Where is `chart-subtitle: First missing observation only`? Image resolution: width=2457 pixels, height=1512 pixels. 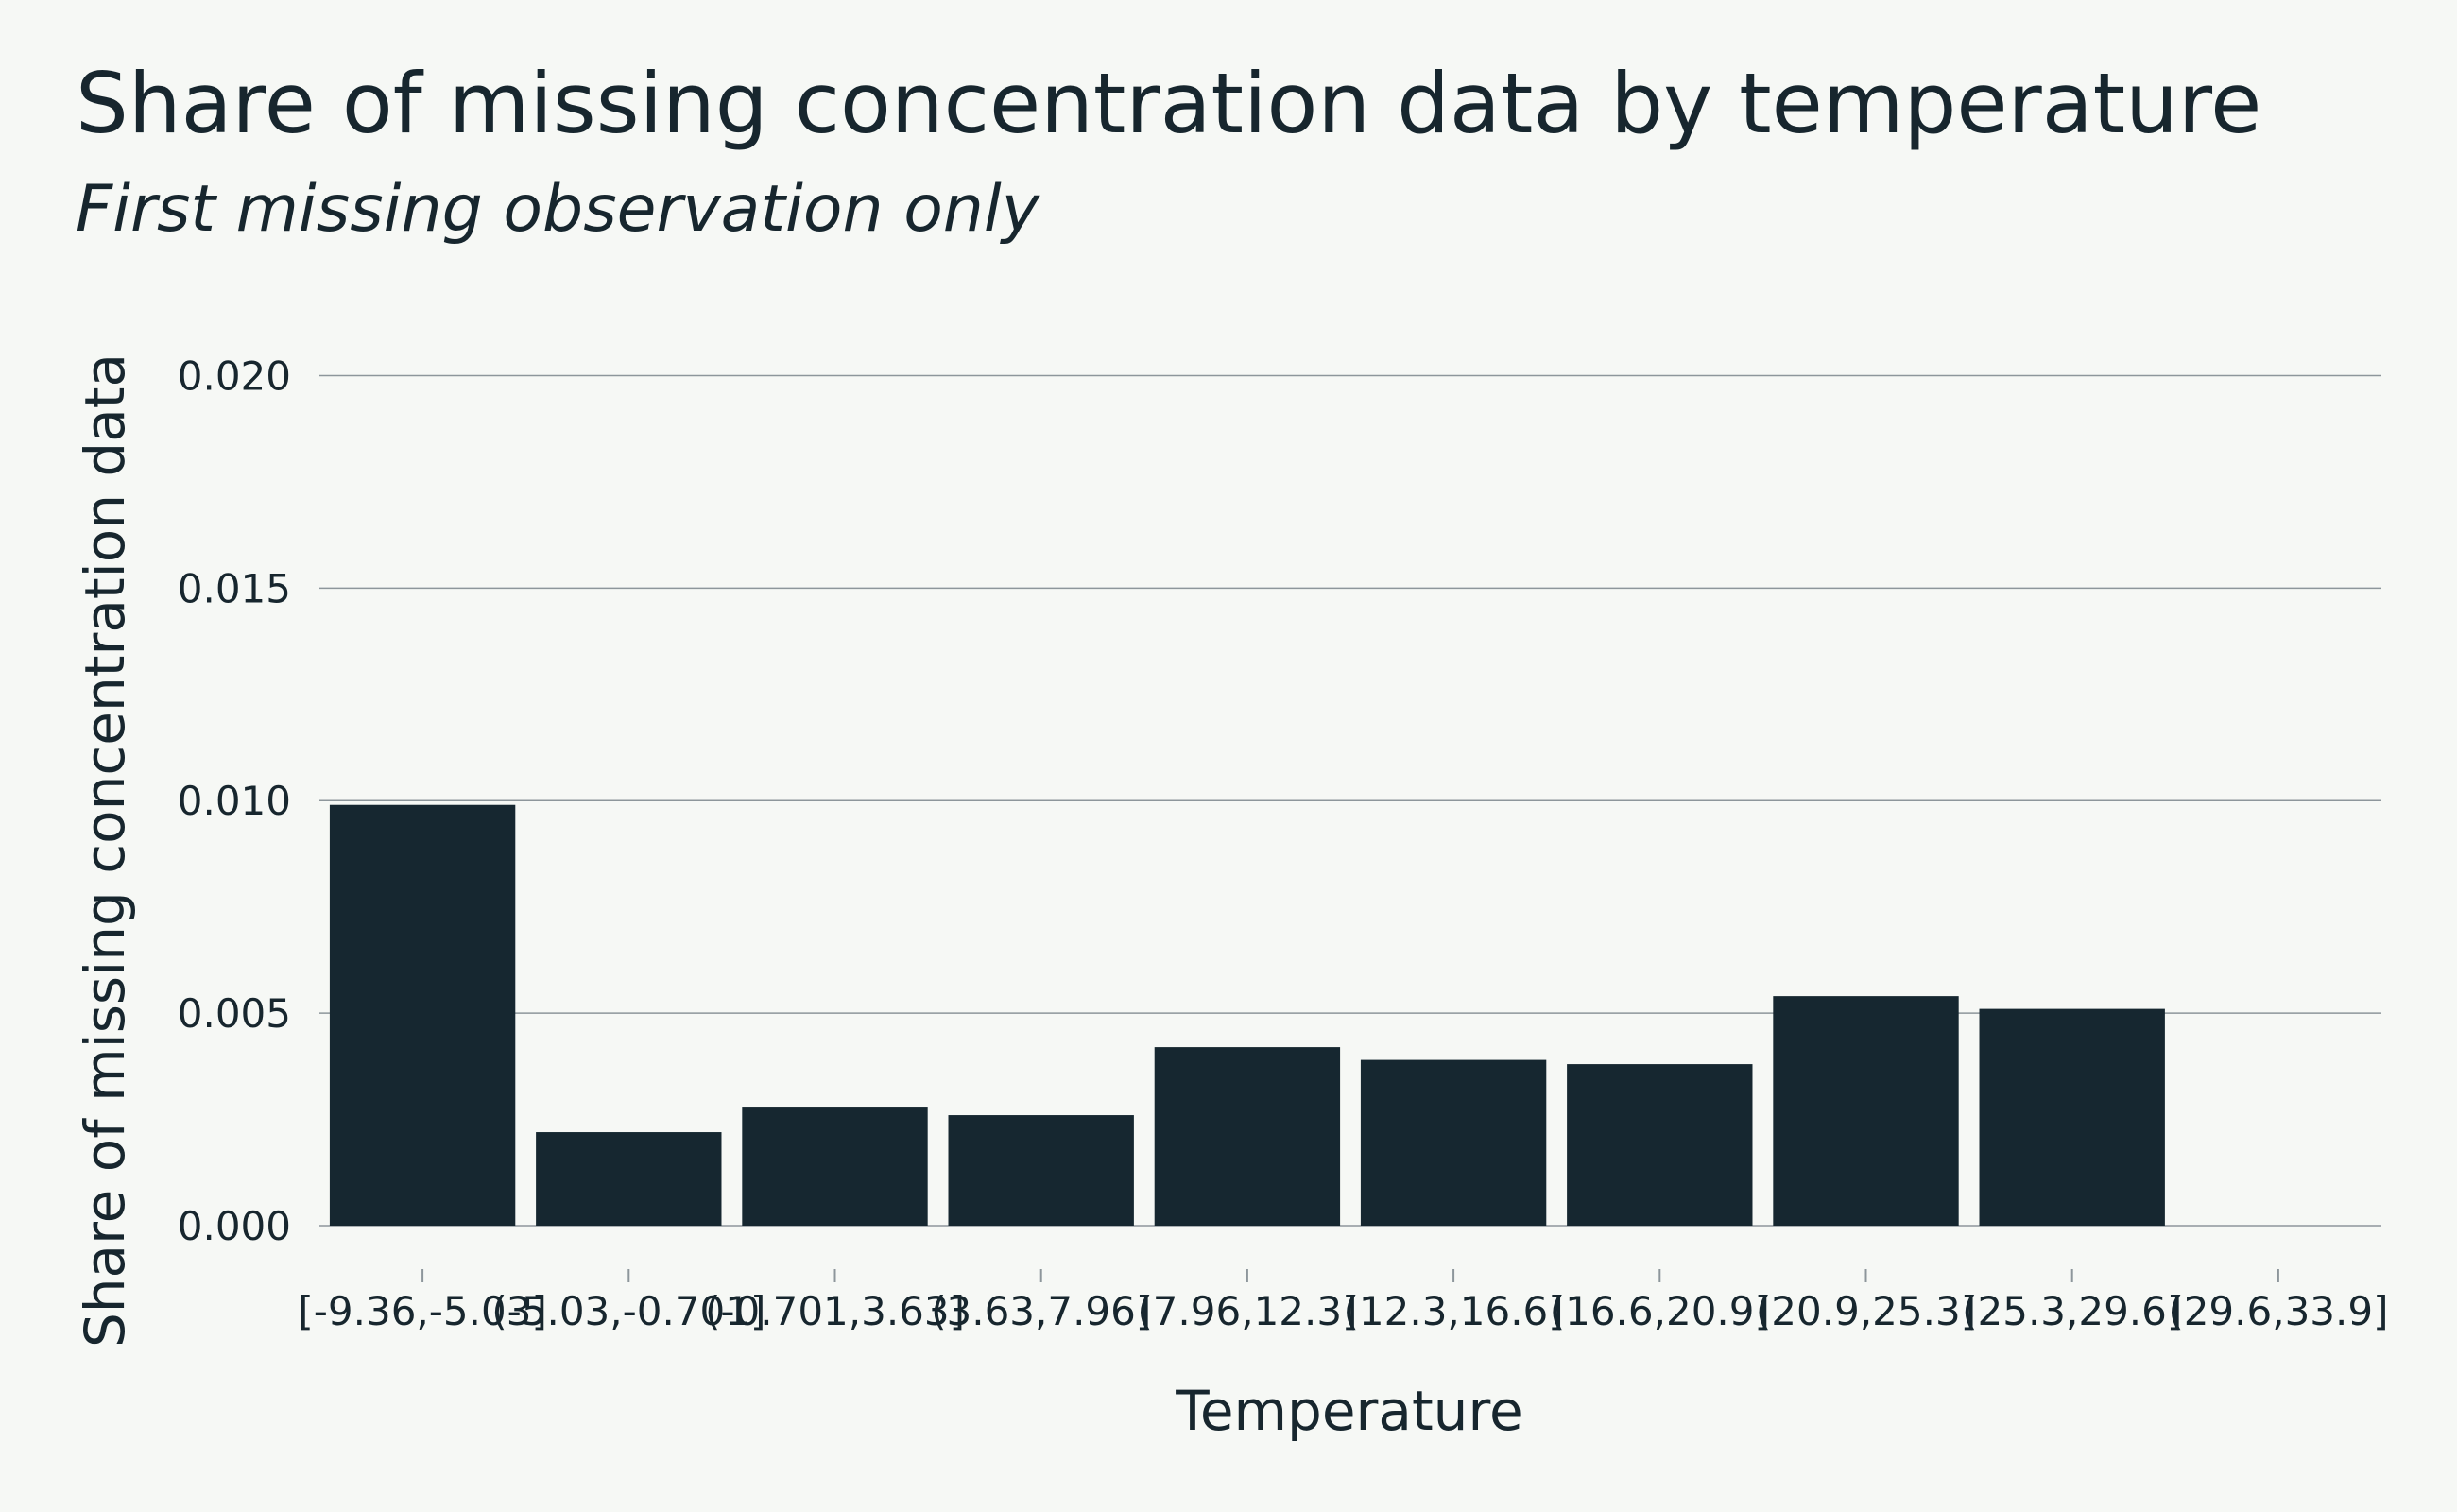
chart-subtitle: First missing observation only is located at coordinates (558, 209).